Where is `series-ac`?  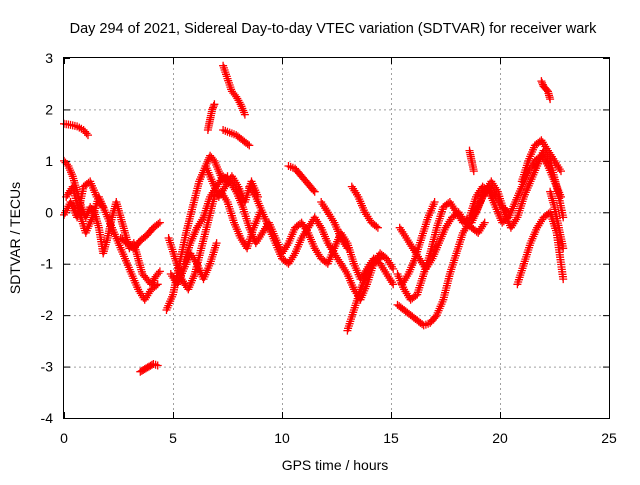
series-ac is located at coordinates (557, 220).